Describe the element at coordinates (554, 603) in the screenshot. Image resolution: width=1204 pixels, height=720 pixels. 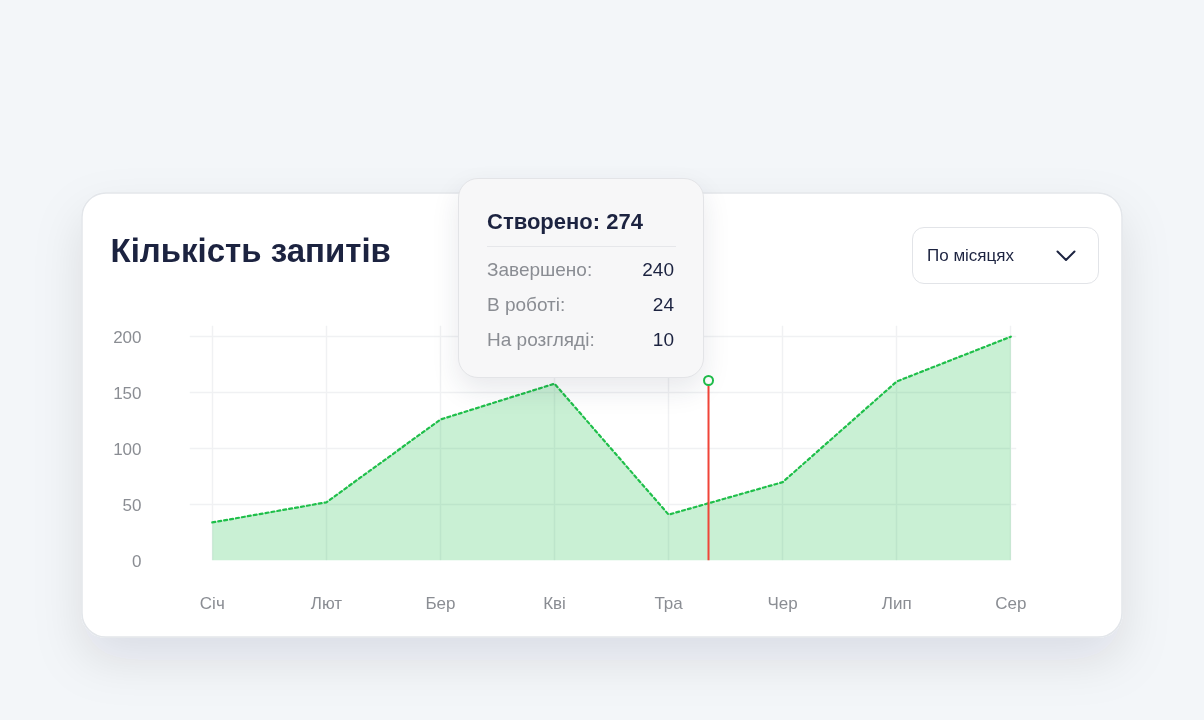
I see `x-tick-label: Кві` at that location.